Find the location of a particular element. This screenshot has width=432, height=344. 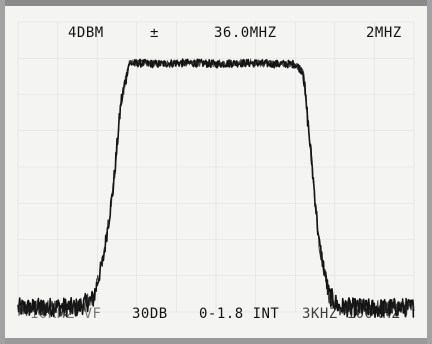

screen-bezel-left is located at coordinates (2, 172).